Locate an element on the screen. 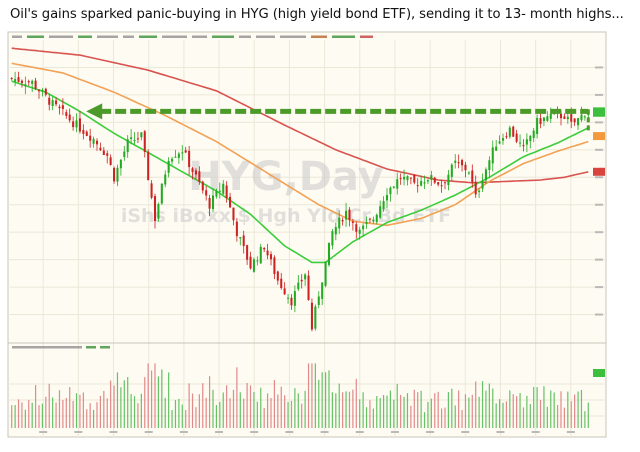 Image resolution: width=640 pixels, height=452 pixels. price-tag is located at coordinates (599, 136).